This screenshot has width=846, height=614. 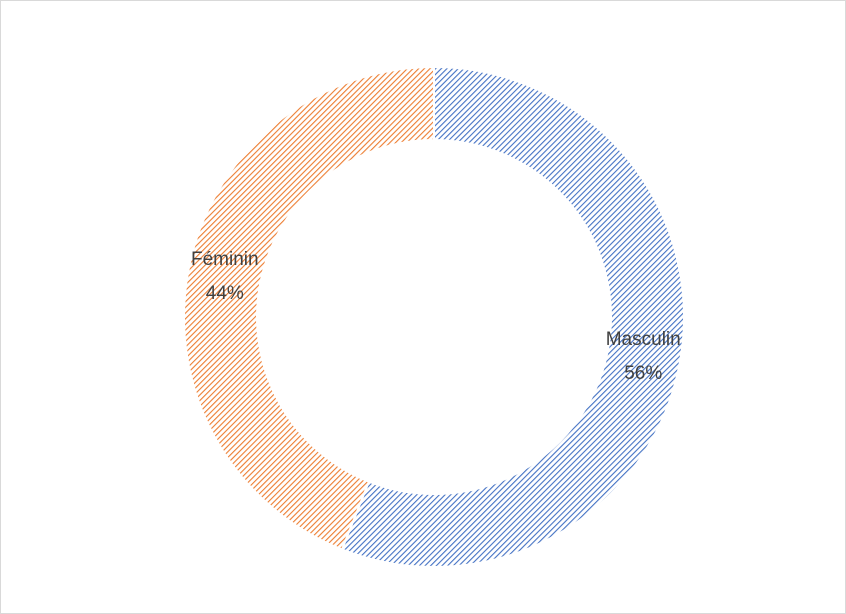 What do you see at coordinates (643, 339) in the screenshot?
I see `slice-category-label: Masculin` at bounding box center [643, 339].